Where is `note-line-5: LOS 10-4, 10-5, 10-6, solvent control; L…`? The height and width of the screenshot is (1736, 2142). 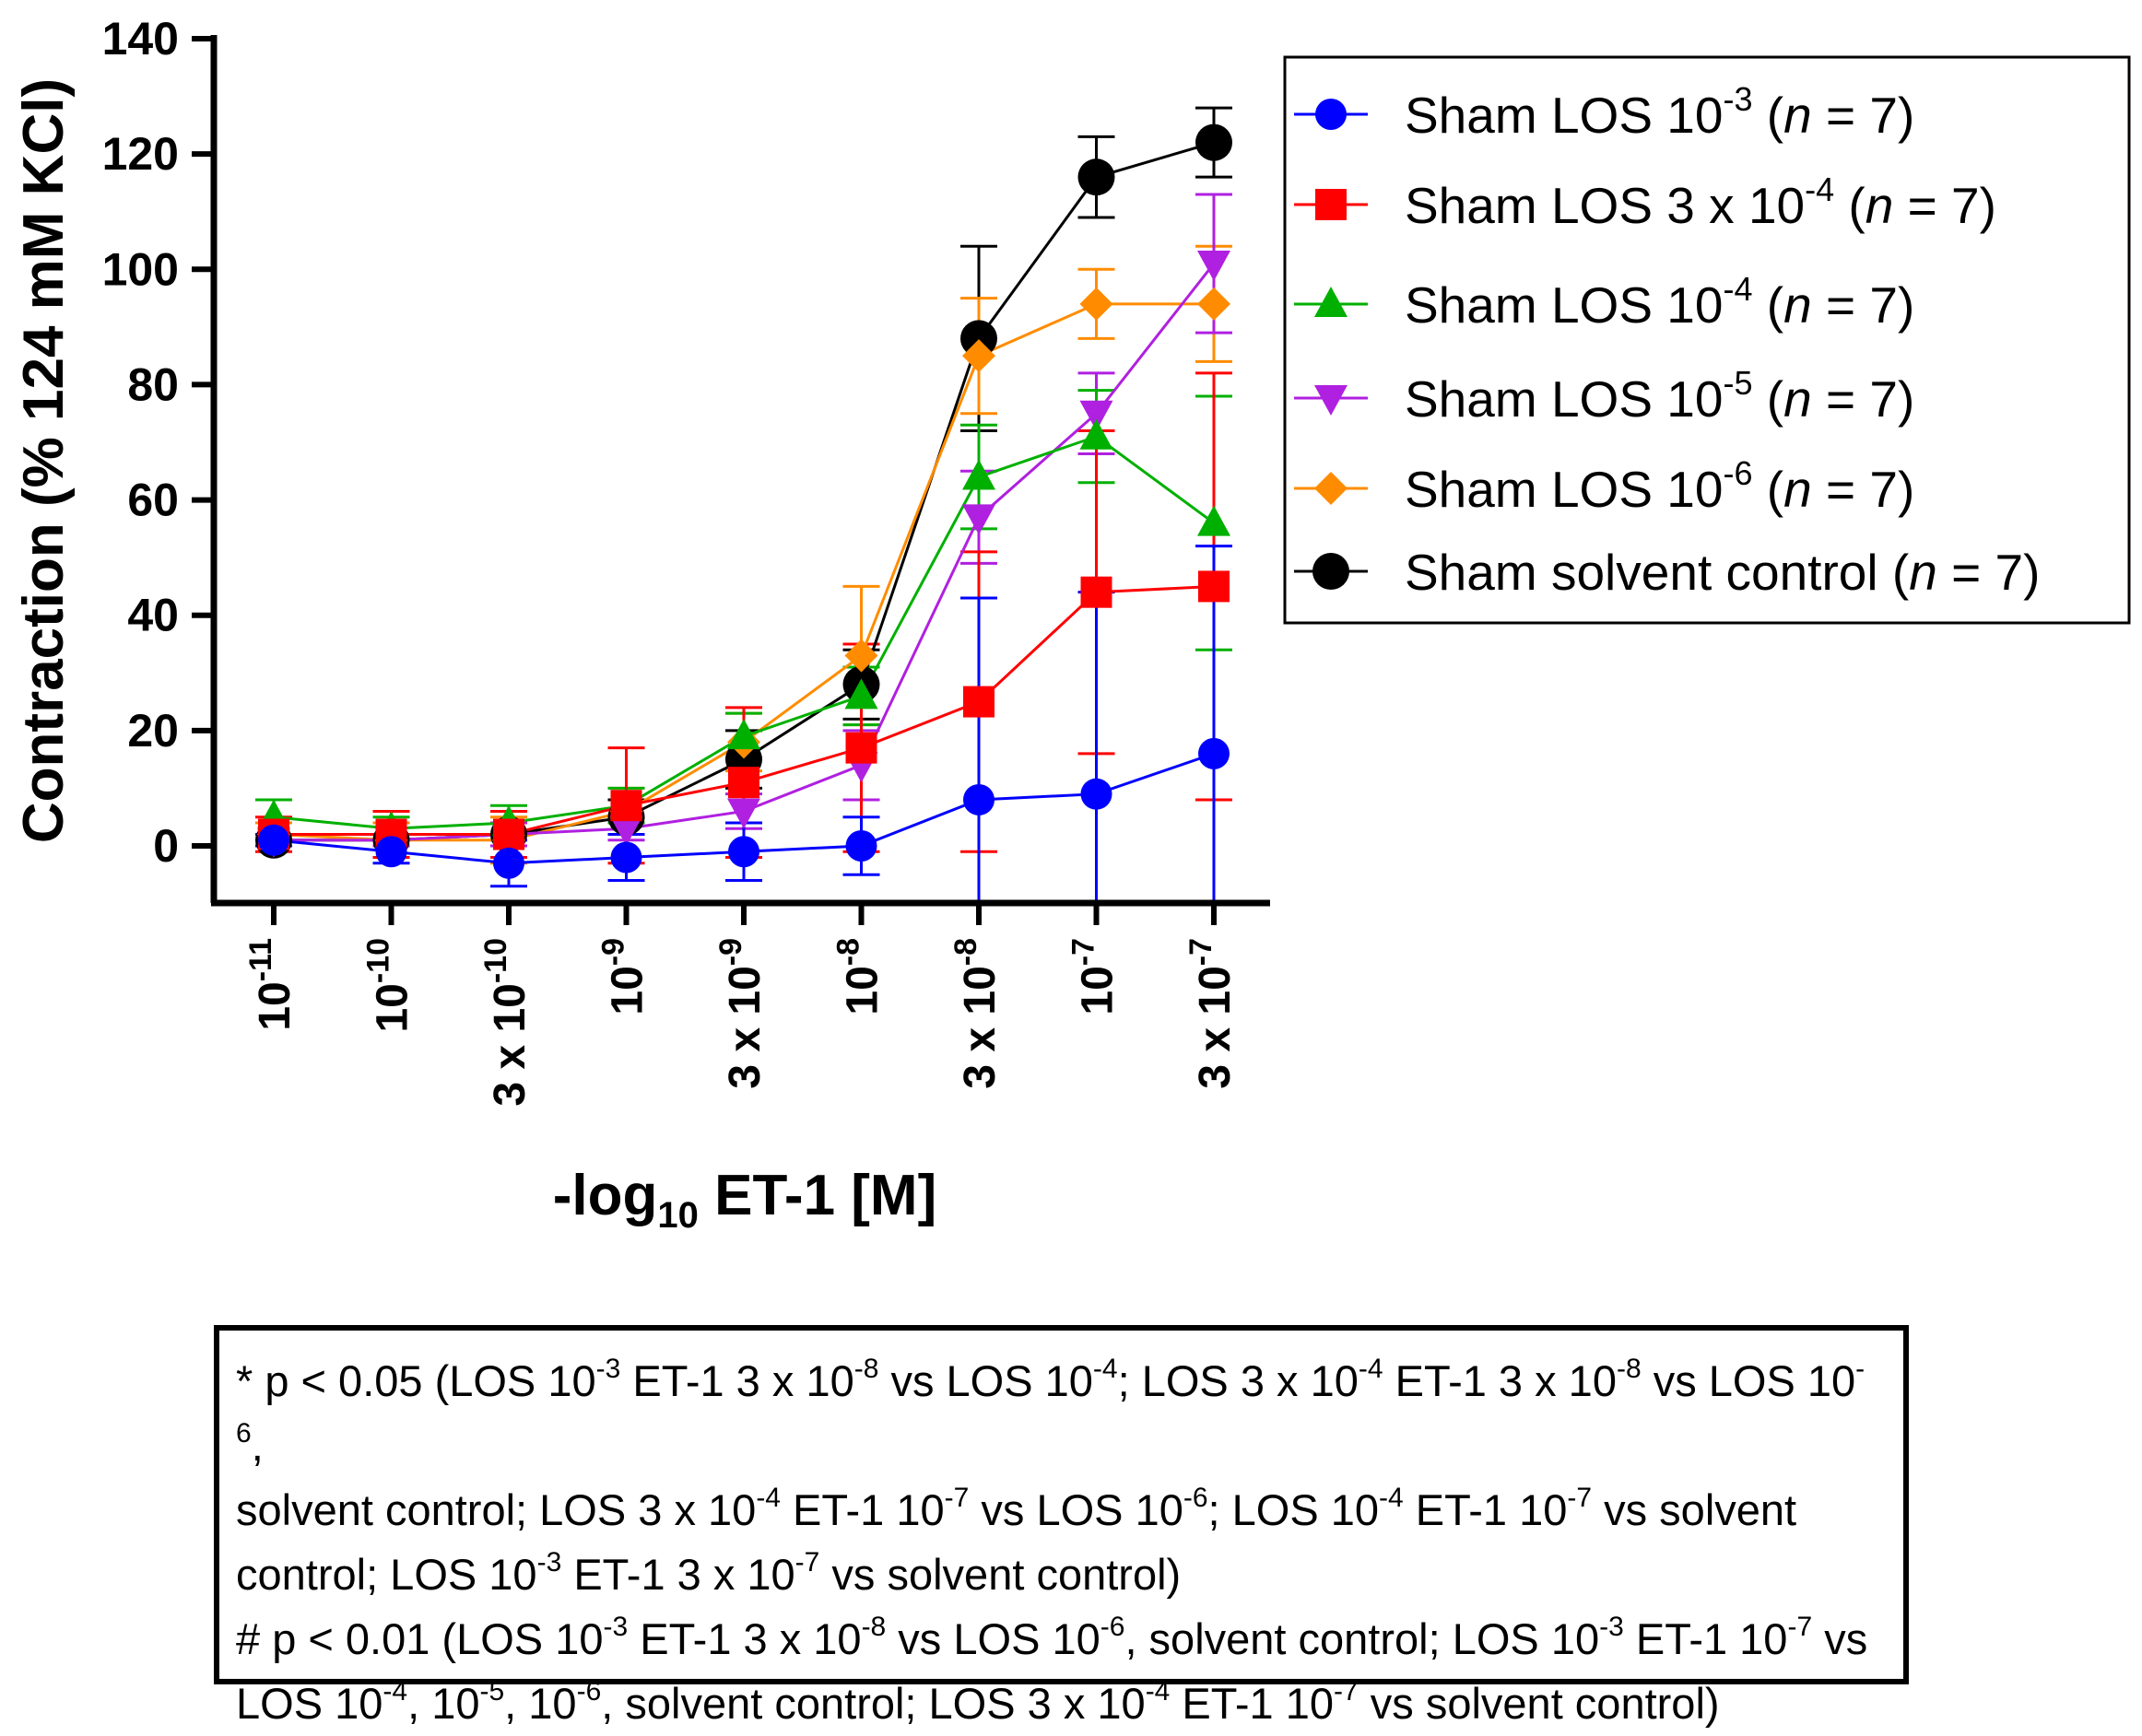 note-line-5: LOS 10-4, 10-5, 10-6, solvent control; L… is located at coordinates (978, 1702).